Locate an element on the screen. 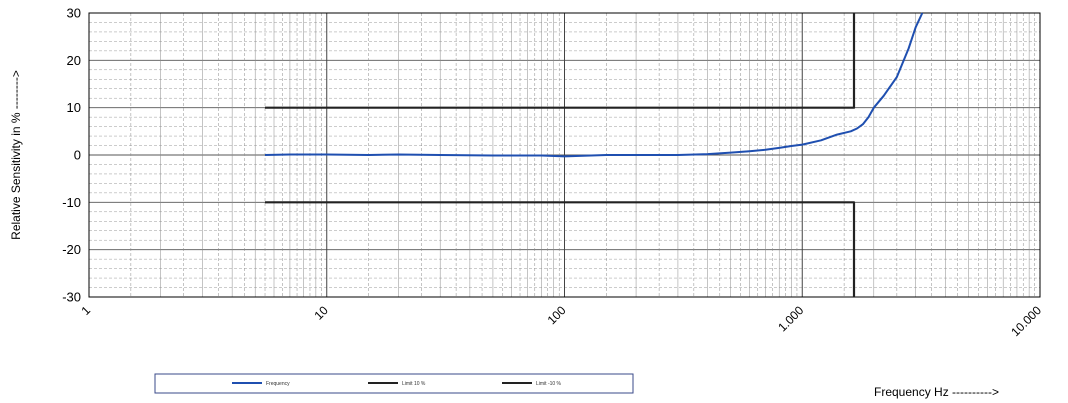  y-tick-label: 30 is located at coordinates (74, 13).